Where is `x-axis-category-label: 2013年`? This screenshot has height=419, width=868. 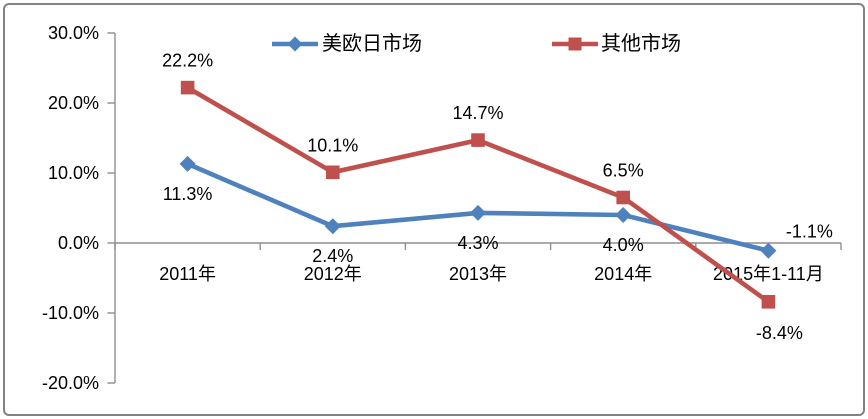 x-axis-category-label: 2013年 is located at coordinates (478, 274).